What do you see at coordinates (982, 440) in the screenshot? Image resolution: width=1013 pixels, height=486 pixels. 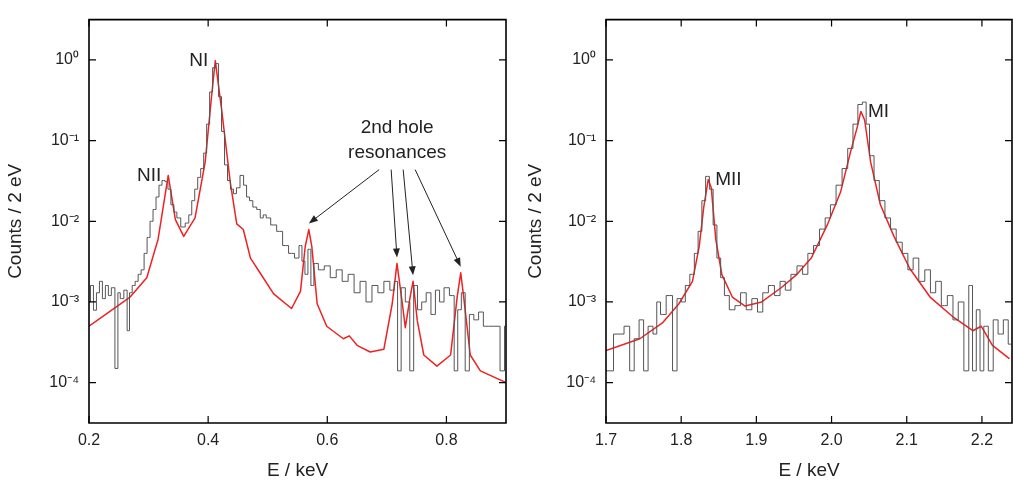 I see `x-tick-label: 2.2` at bounding box center [982, 440].